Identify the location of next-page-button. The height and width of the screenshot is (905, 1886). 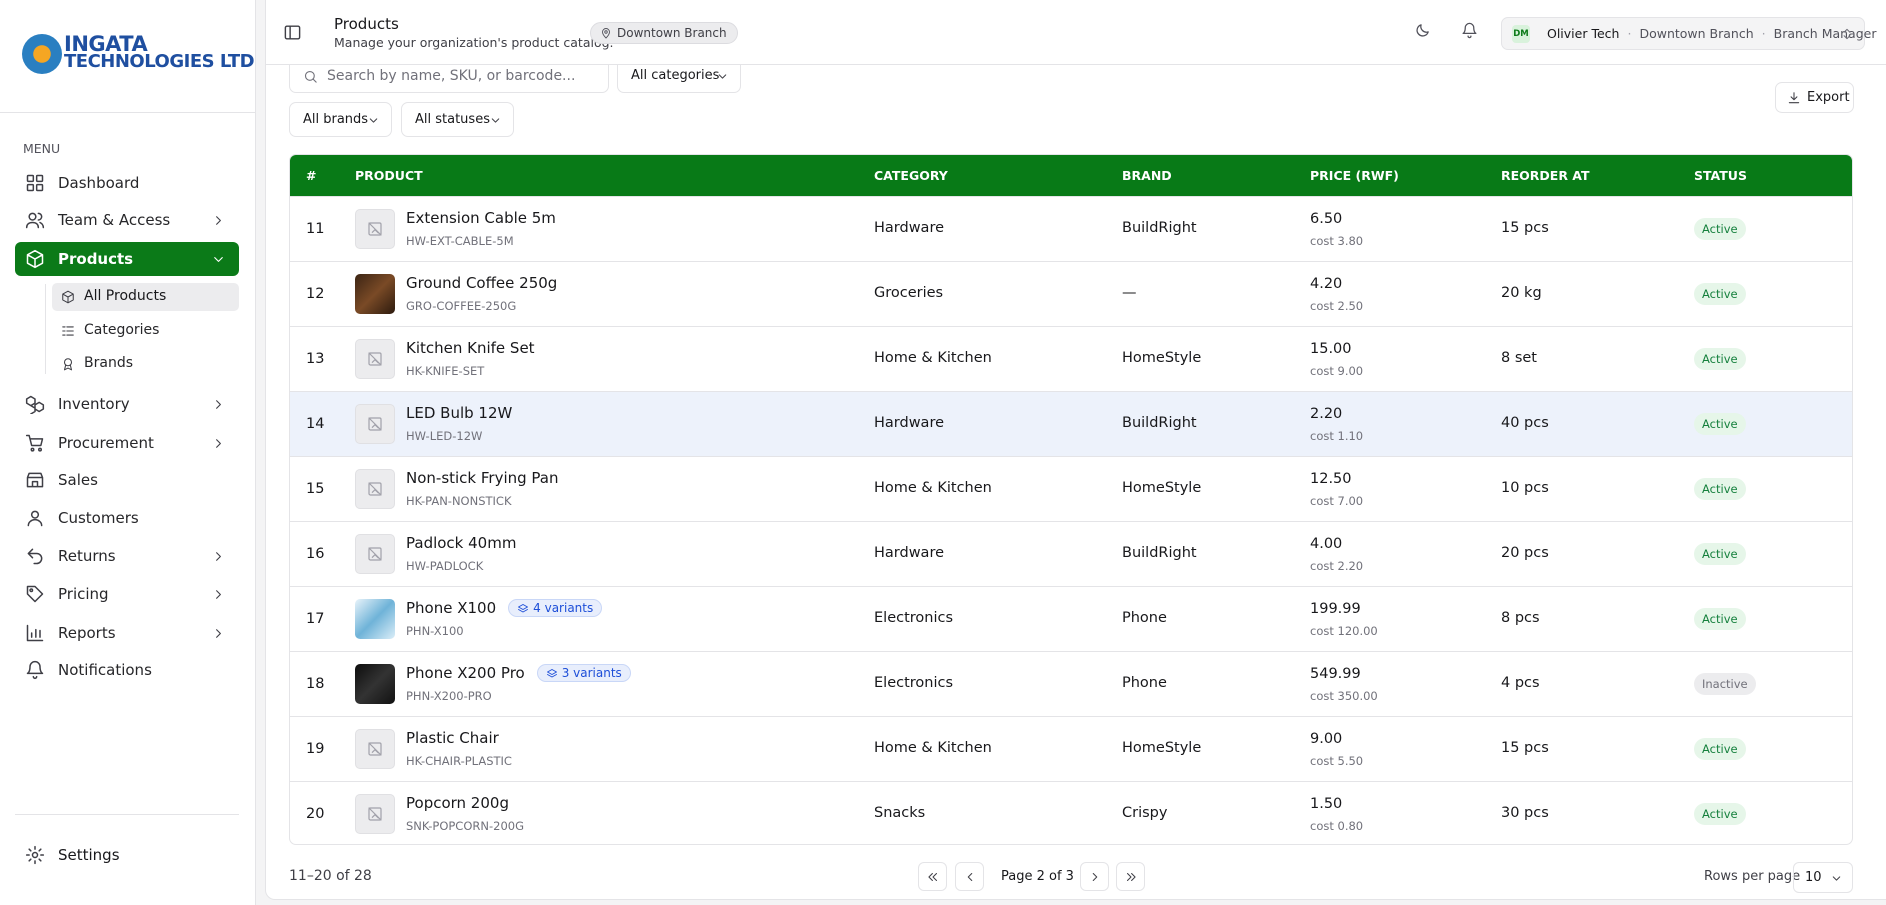
(1094, 876).